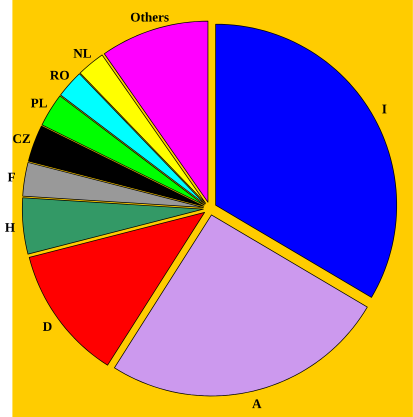  Describe the element at coordinates (384, 109) in the screenshot. I see `slice-label: I` at that location.